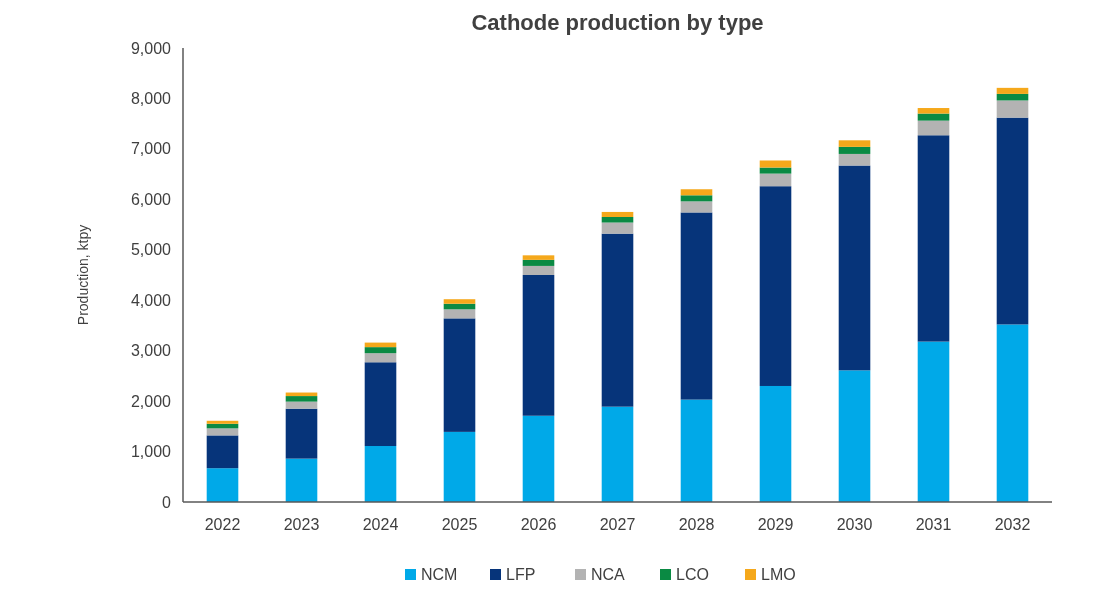 Image resolution: width=1120 pixels, height=598 pixels. I want to click on y-axis-title: Production, ktpy, so click(83, 275).